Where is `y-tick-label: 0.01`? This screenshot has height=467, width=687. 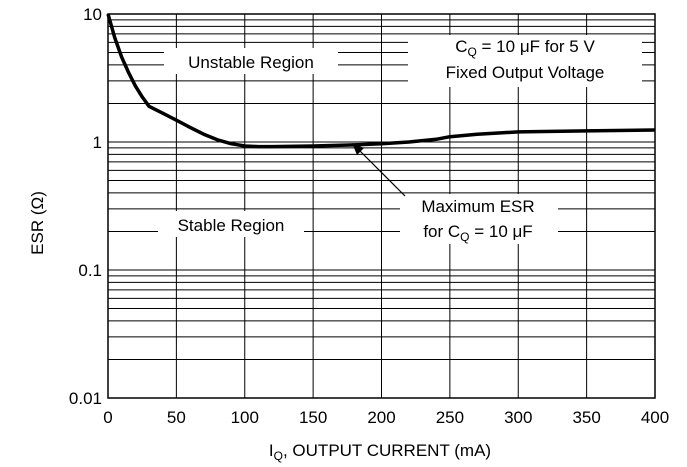
y-tick-label: 0.01 is located at coordinates (85, 398).